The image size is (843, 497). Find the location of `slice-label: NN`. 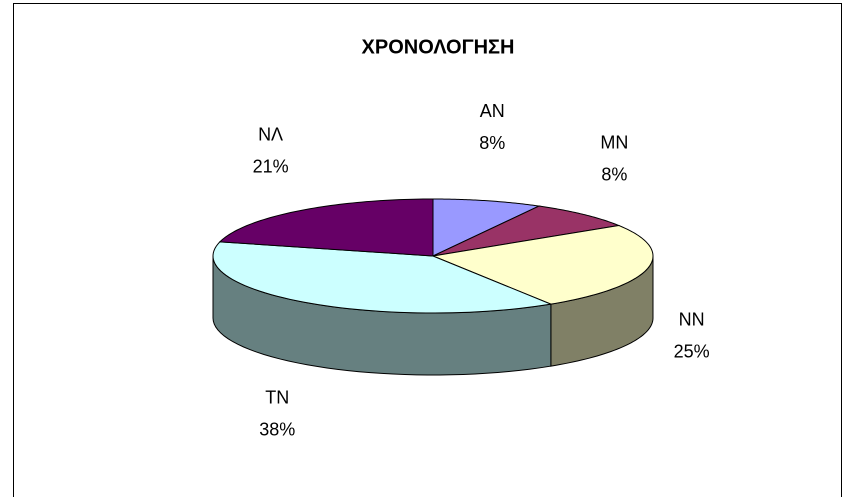

slice-label: NN is located at coordinates (692, 320).